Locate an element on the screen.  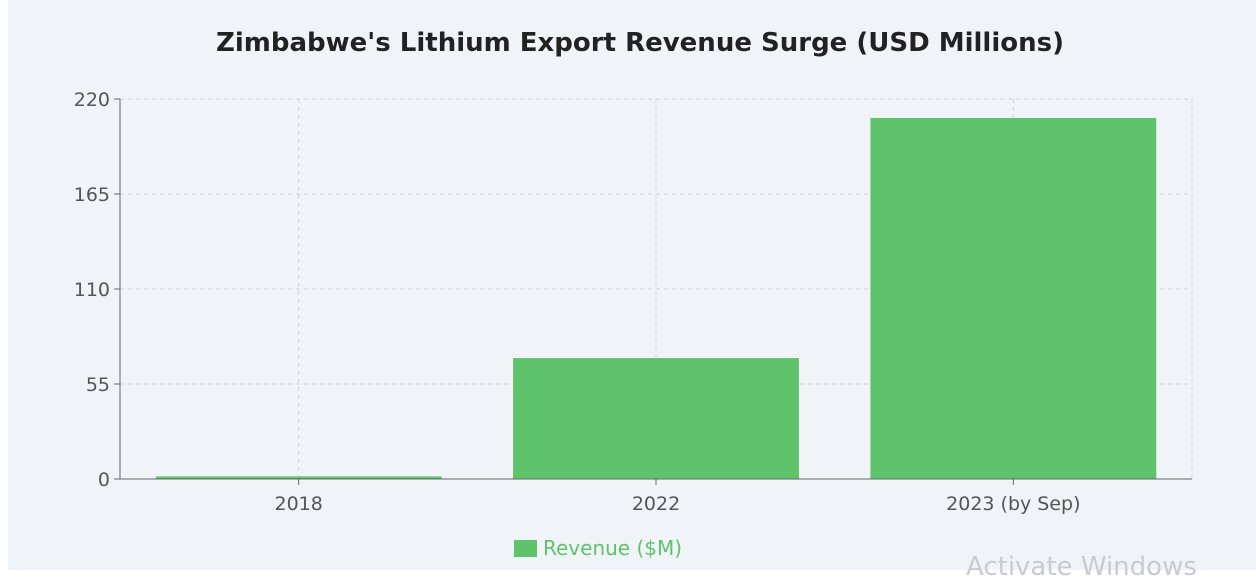
y-tick-label: 165 is located at coordinates (92, 195).